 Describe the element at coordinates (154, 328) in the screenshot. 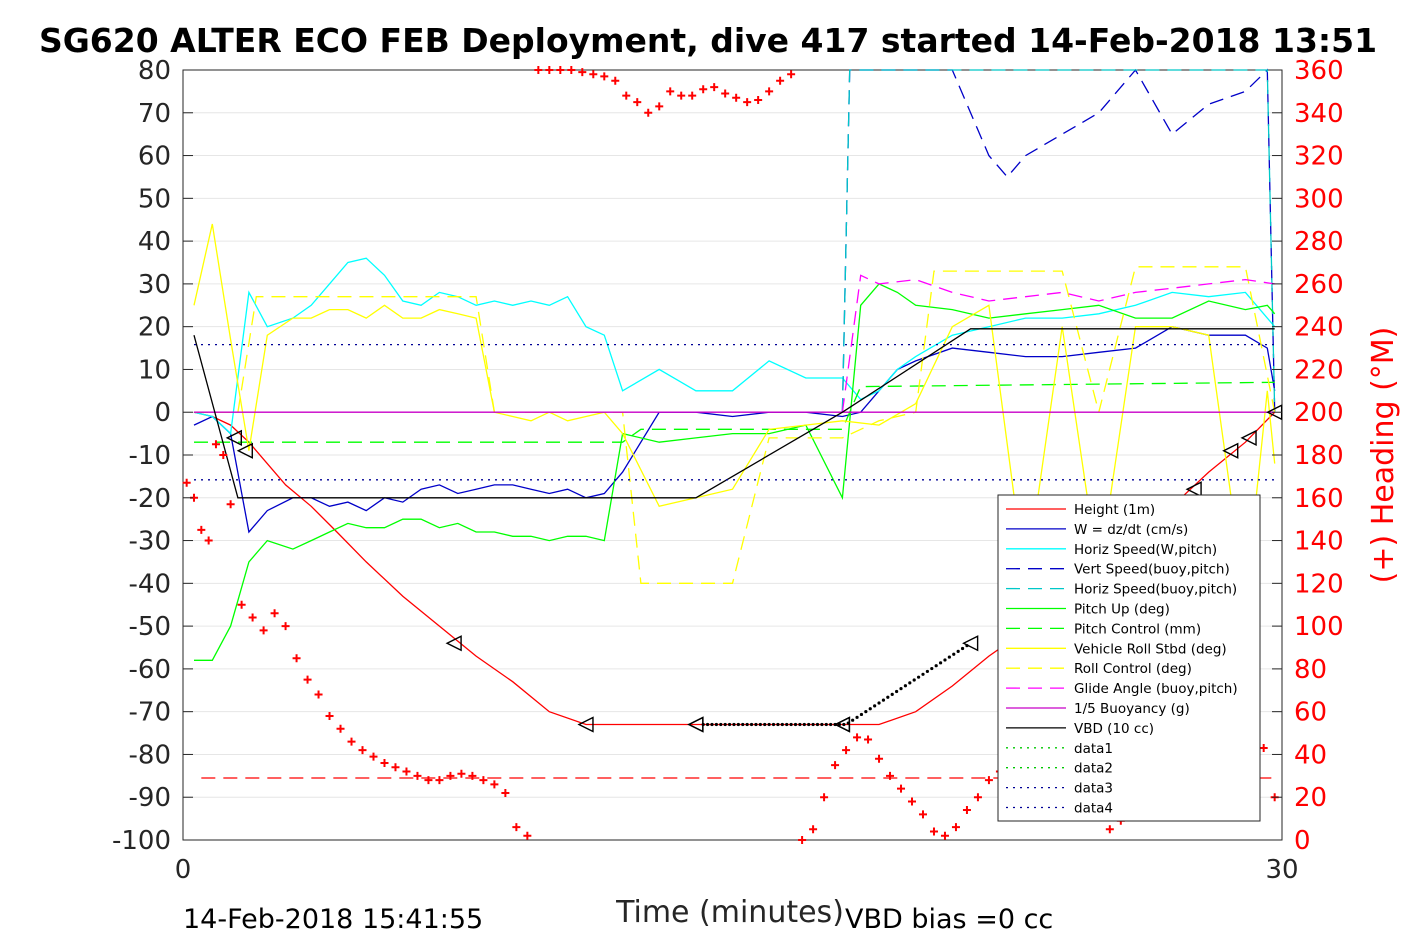

I see `y-tick-label: 20` at that location.